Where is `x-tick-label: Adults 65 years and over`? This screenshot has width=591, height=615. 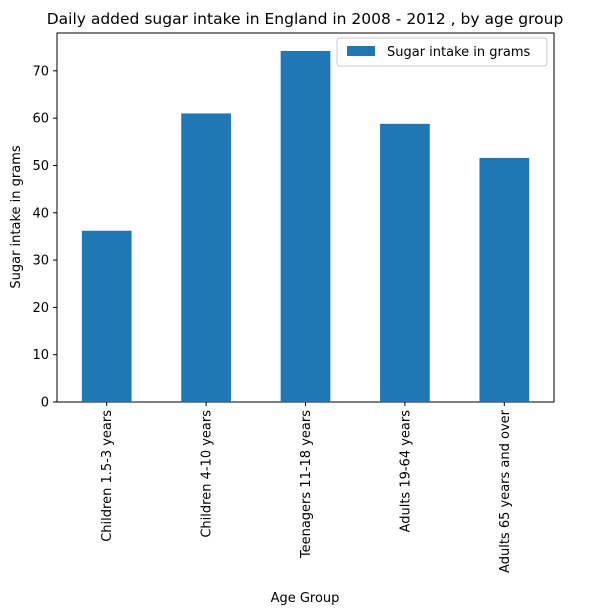 x-tick-label: Adults 65 years and over is located at coordinates (505, 491).